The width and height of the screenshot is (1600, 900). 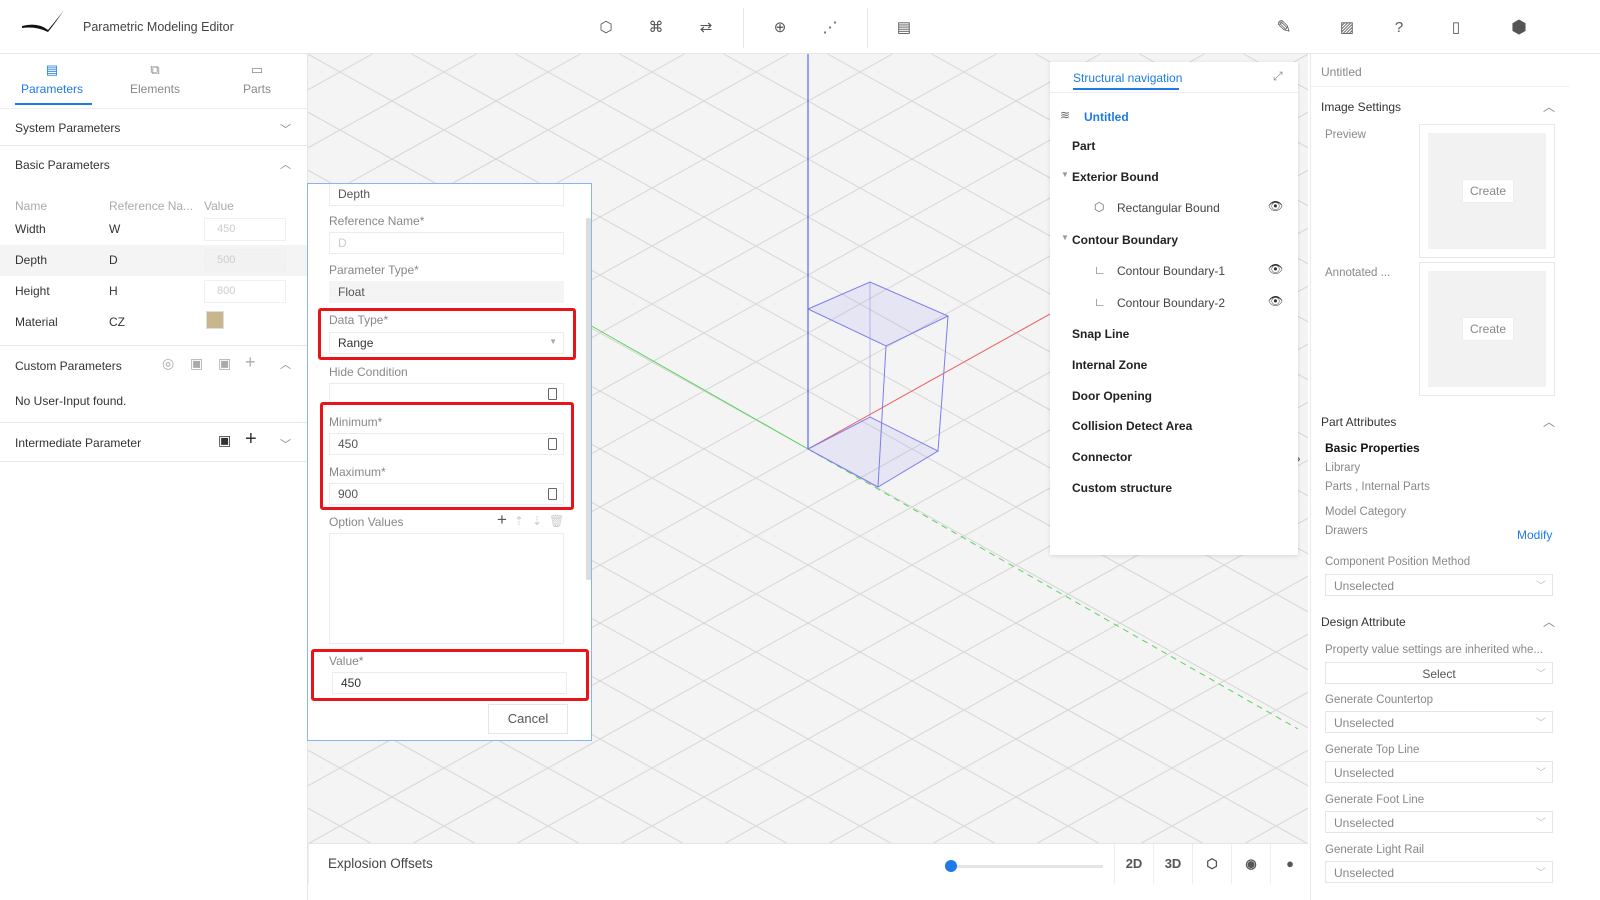 I want to click on slider-handle, so click(x=951, y=866).